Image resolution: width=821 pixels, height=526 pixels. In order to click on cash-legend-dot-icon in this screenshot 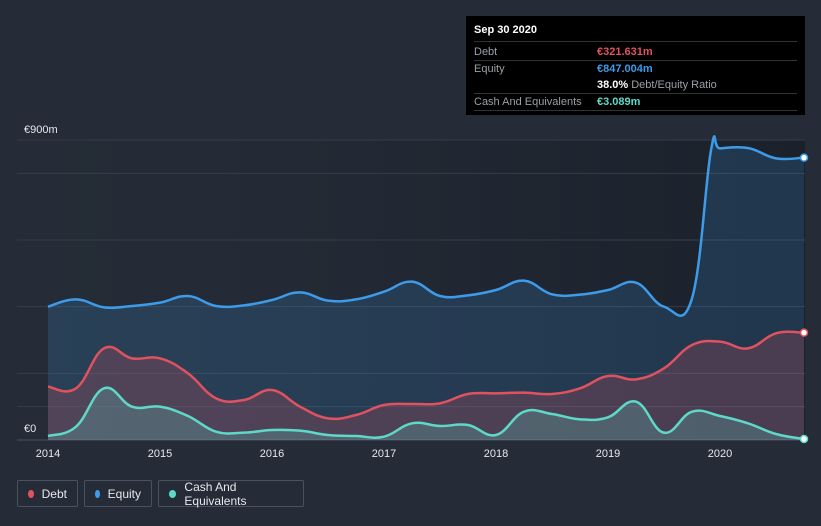, I will do `click(173, 493)`.